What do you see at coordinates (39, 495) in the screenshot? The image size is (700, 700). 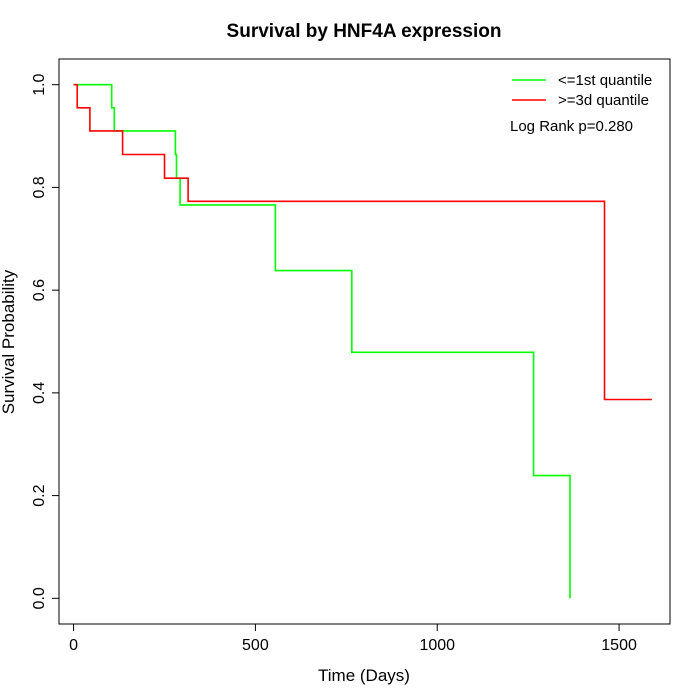 I see `y-tick-label: 0.2` at bounding box center [39, 495].